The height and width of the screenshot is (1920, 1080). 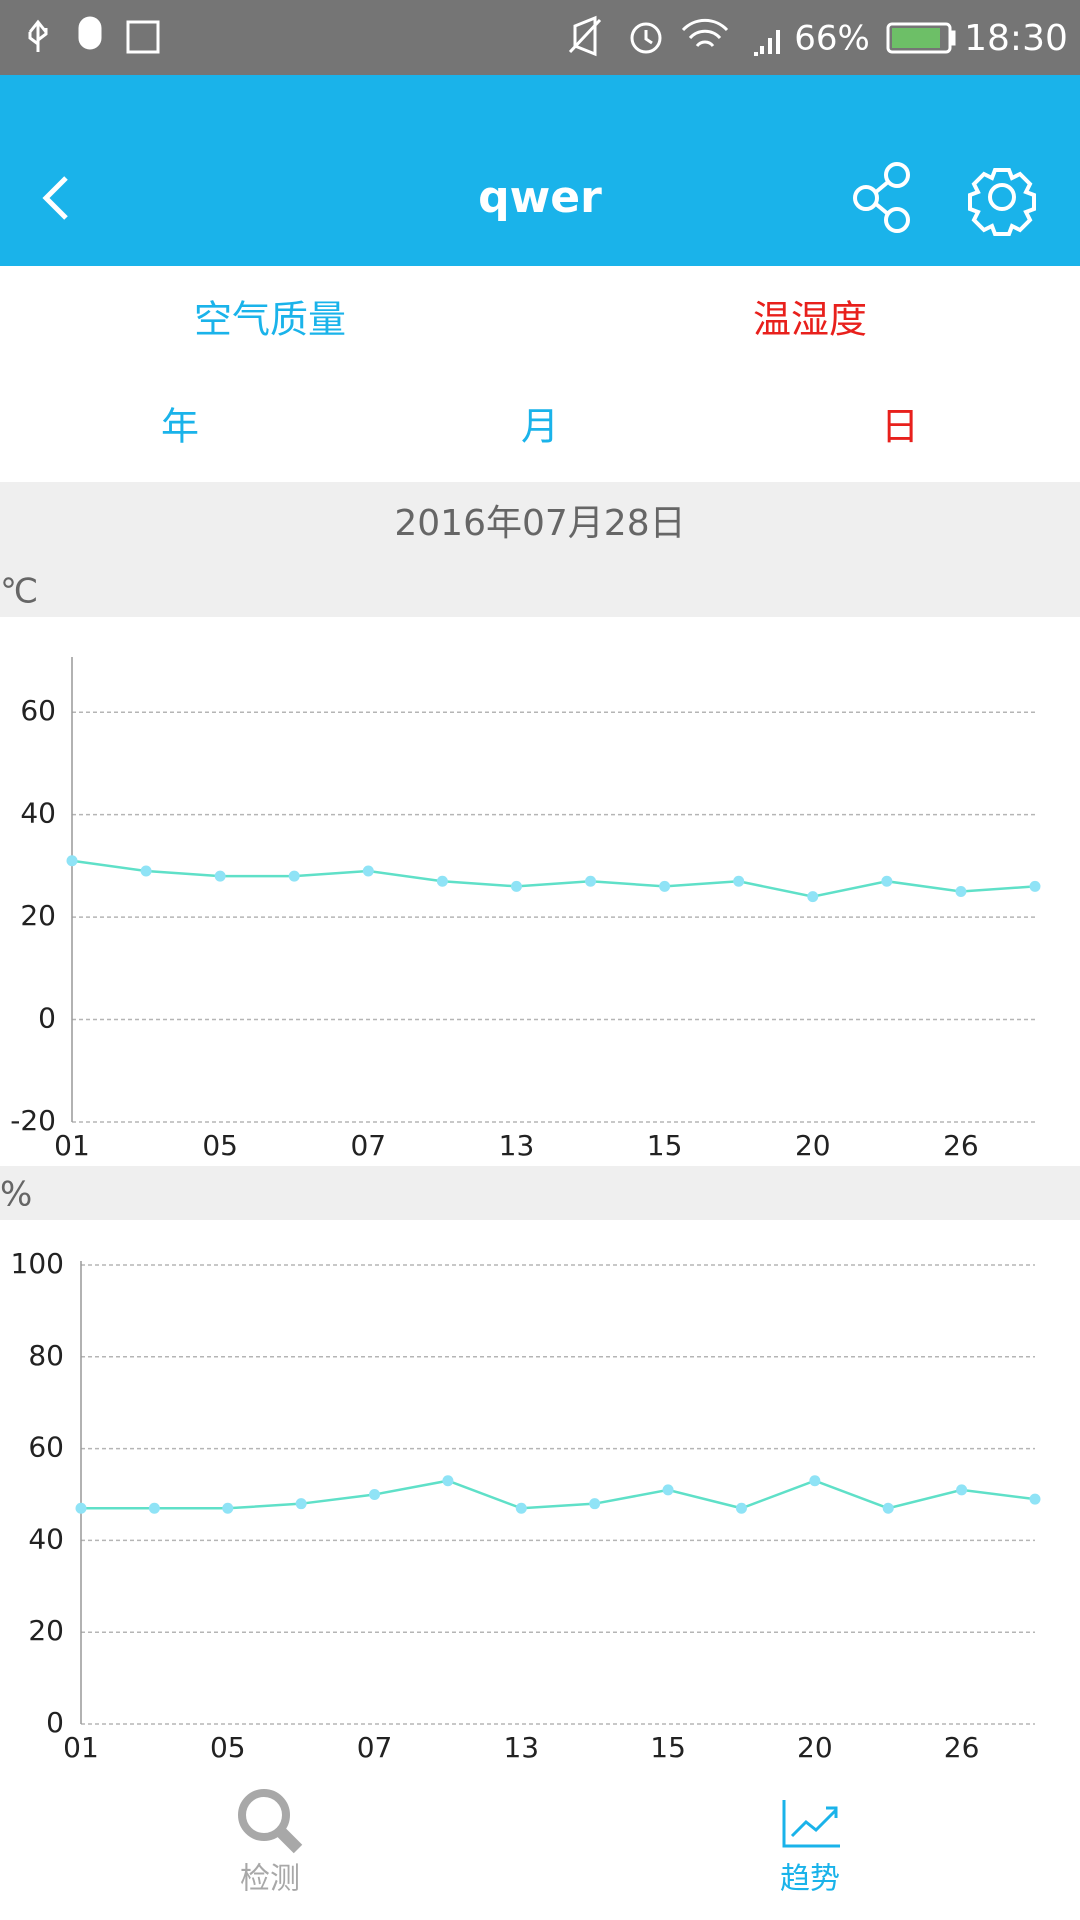 I want to click on unit-band, so click(x=540, y=1193).